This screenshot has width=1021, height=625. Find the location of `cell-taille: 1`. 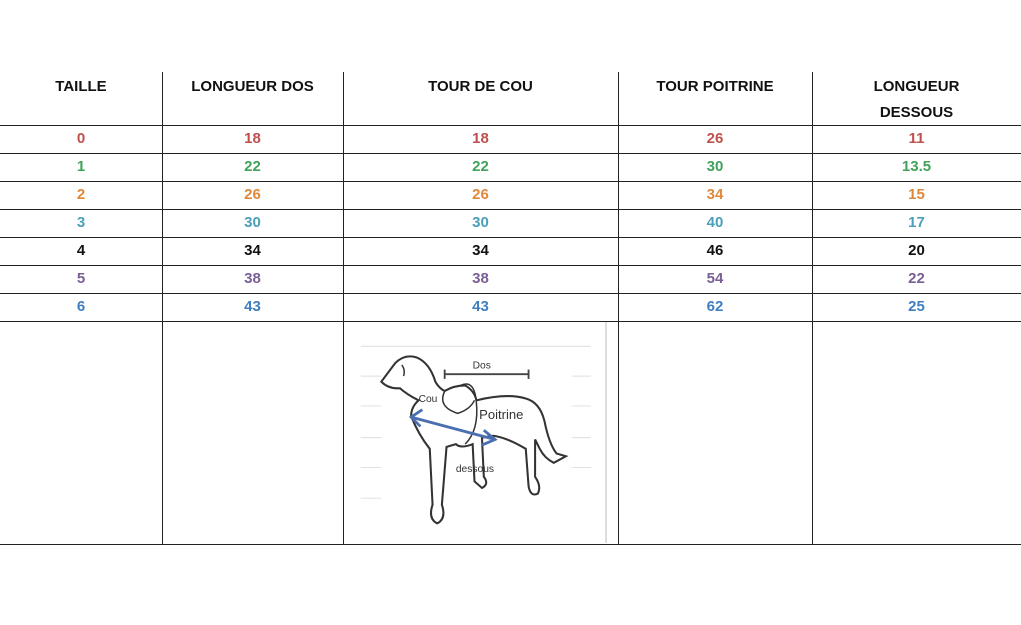

cell-taille: 1 is located at coordinates (81, 166).